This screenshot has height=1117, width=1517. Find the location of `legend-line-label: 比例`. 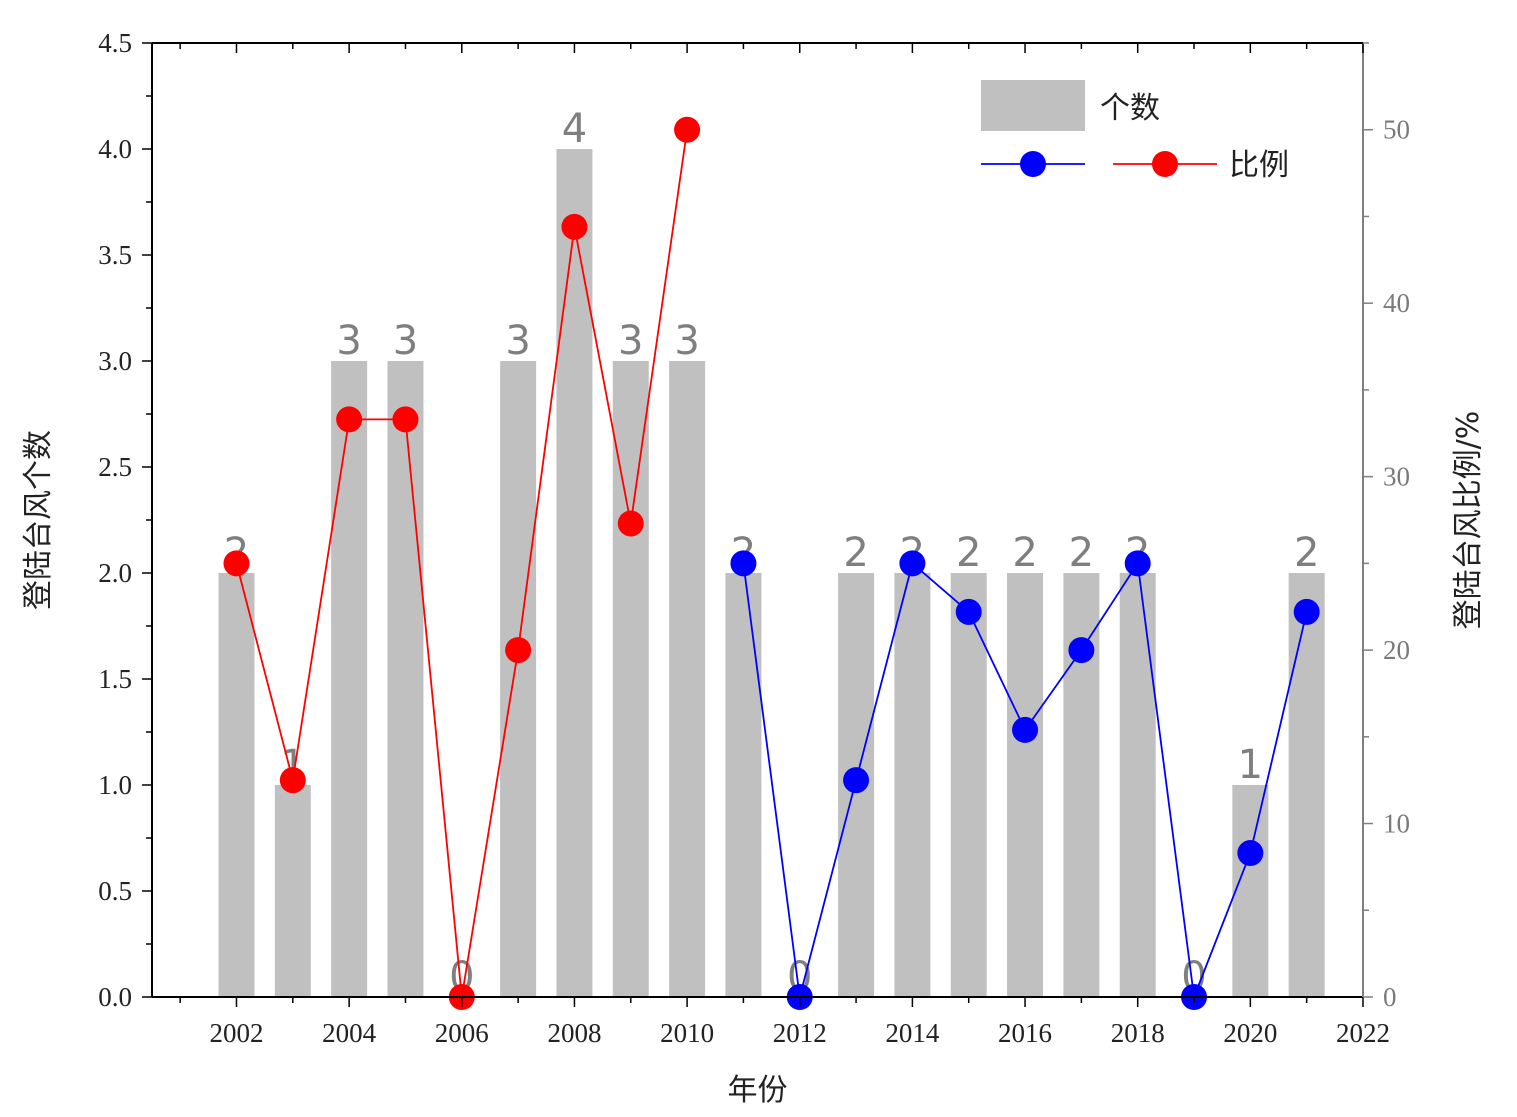

legend-line-label: 比例 is located at coordinates (1259, 165).